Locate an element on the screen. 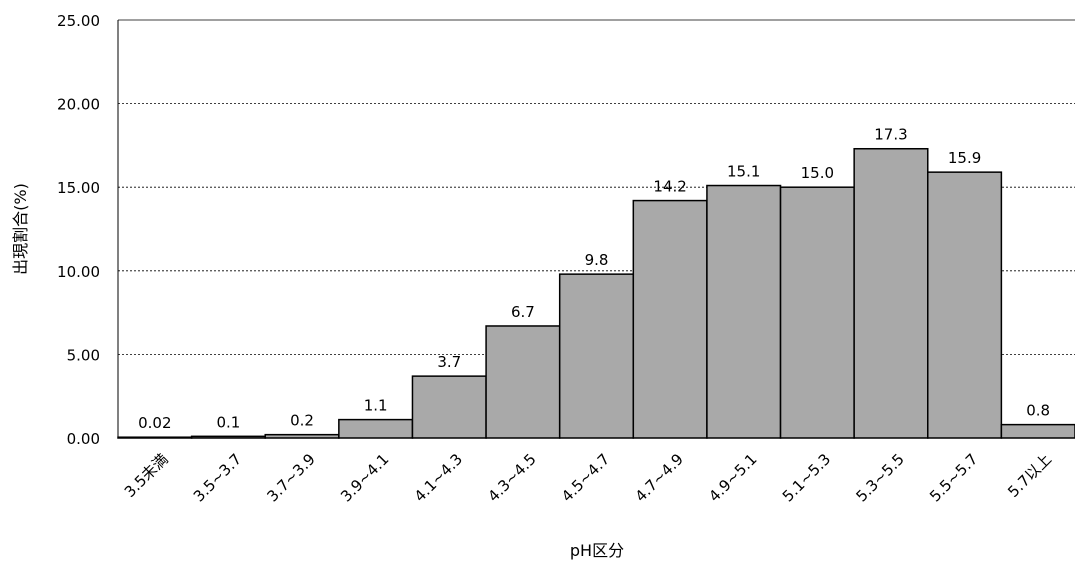 The height and width of the screenshot is (564, 1075). data-label: 1.1 is located at coordinates (376, 406).